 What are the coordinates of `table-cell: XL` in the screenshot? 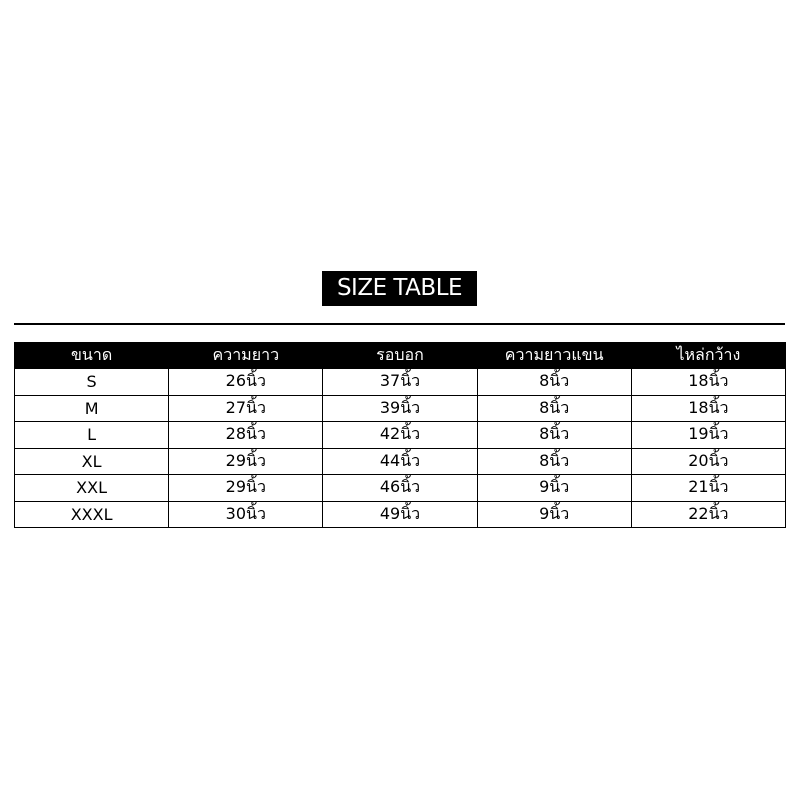 It's located at (91, 461).